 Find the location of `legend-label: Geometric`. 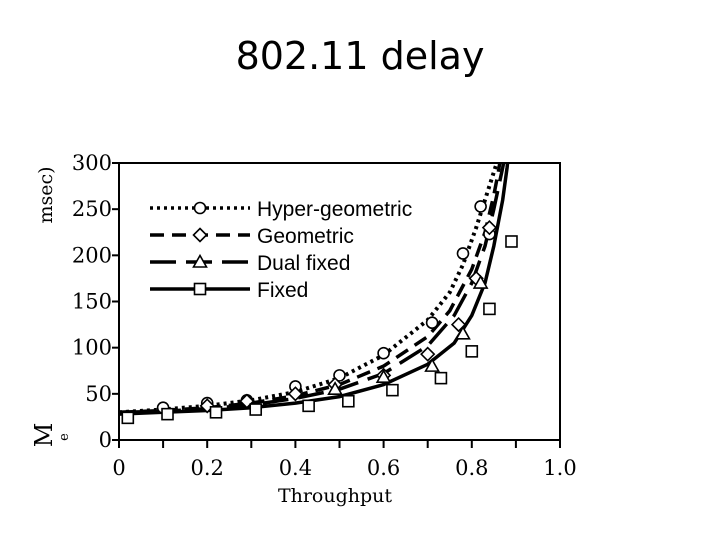

legend-label: Geometric is located at coordinates (305, 236).